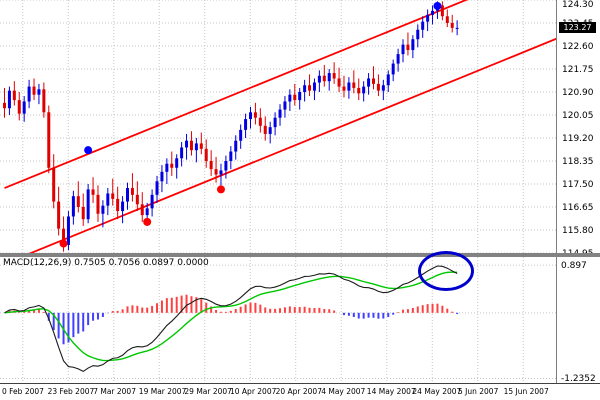  I want to click on time-tick-label: 10 Apr 2007, so click(253, 391).